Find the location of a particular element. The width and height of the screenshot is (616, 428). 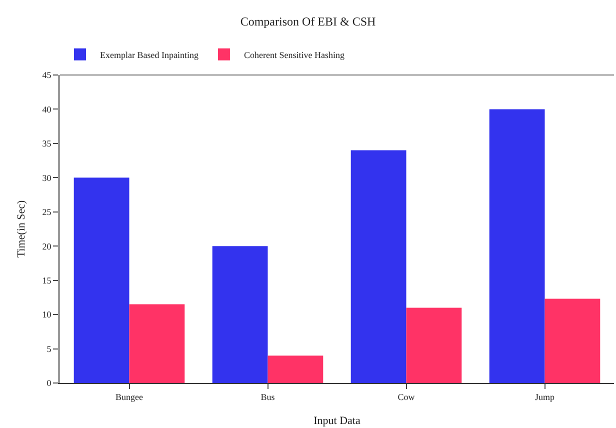

x-axis-title: Input Data is located at coordinates (337, 421).